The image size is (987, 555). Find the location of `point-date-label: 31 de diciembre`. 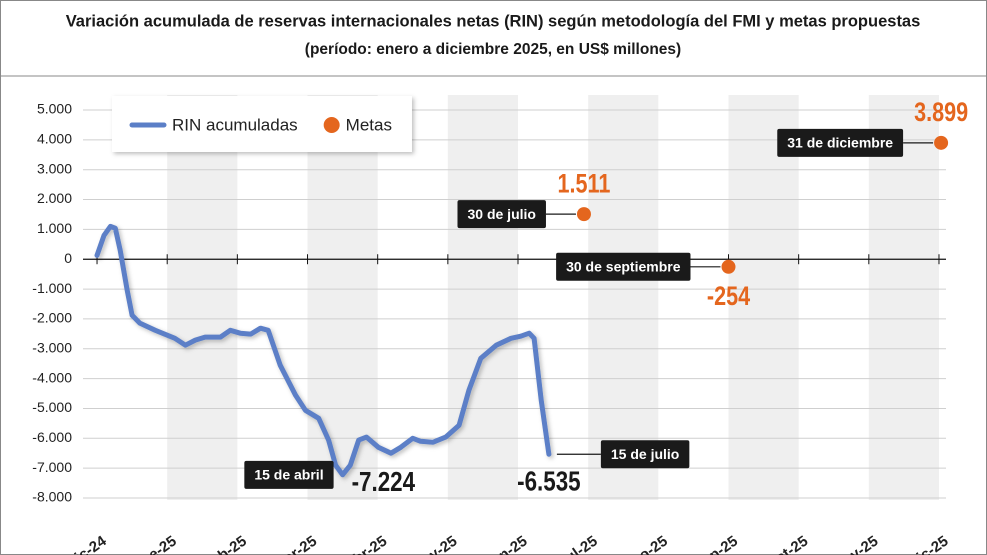

point-date-label: 31 de diciembre is located at coordinates (840, 143).